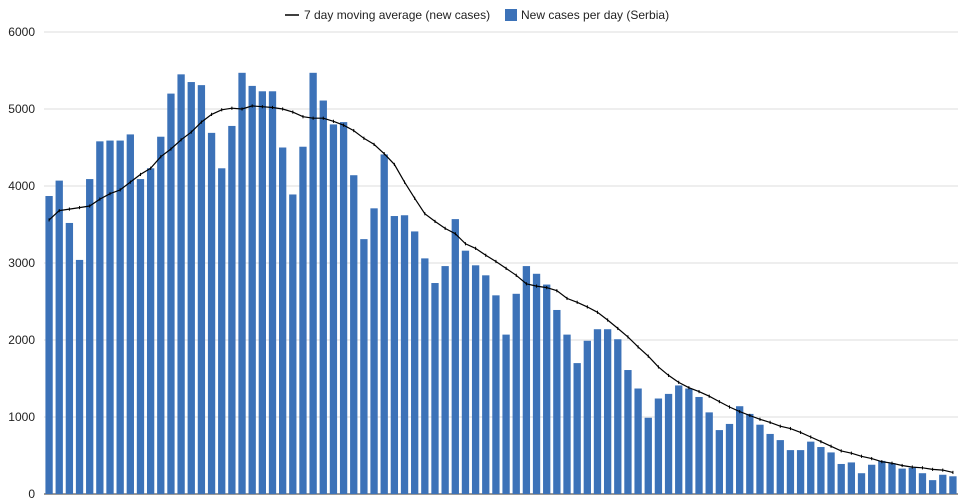 This screenshot has width=959, height=501. What do you see at coordinates (595, 15) in the screenshot?
I see `legend-bar-label: New cases per day (Serbia)` at bounding box center [595, 15].